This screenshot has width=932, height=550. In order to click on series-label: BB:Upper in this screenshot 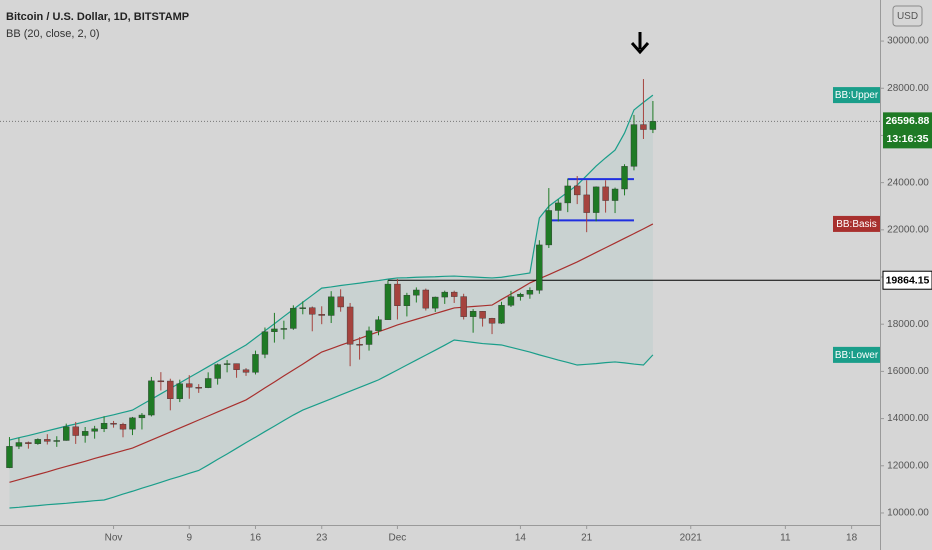, I will do `click(857, 95)`.